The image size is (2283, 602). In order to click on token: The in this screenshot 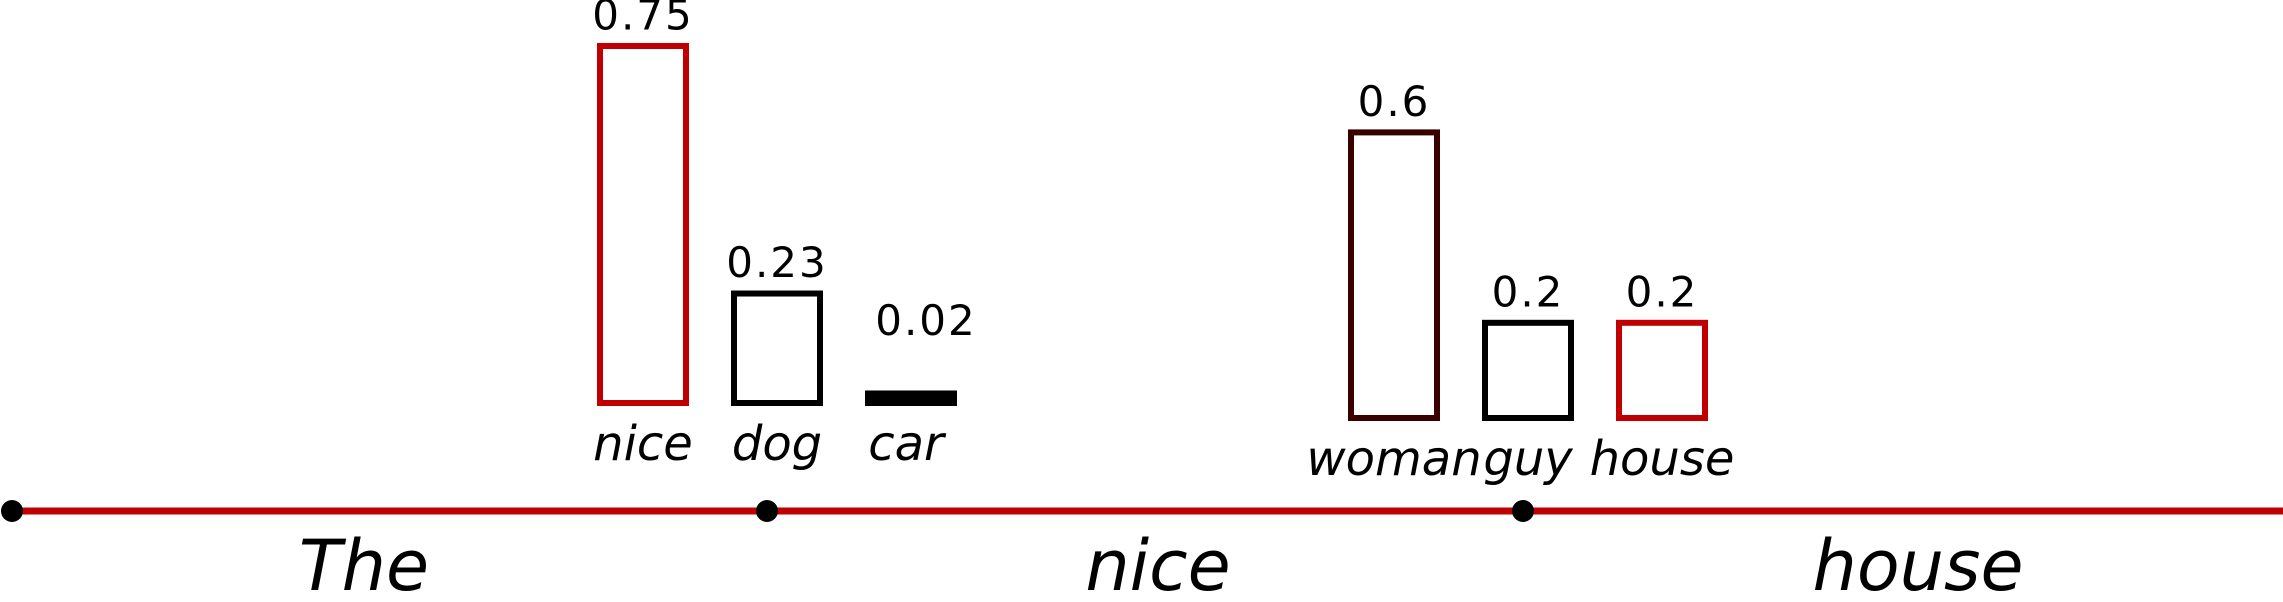, I will do `click(364, 563)`.